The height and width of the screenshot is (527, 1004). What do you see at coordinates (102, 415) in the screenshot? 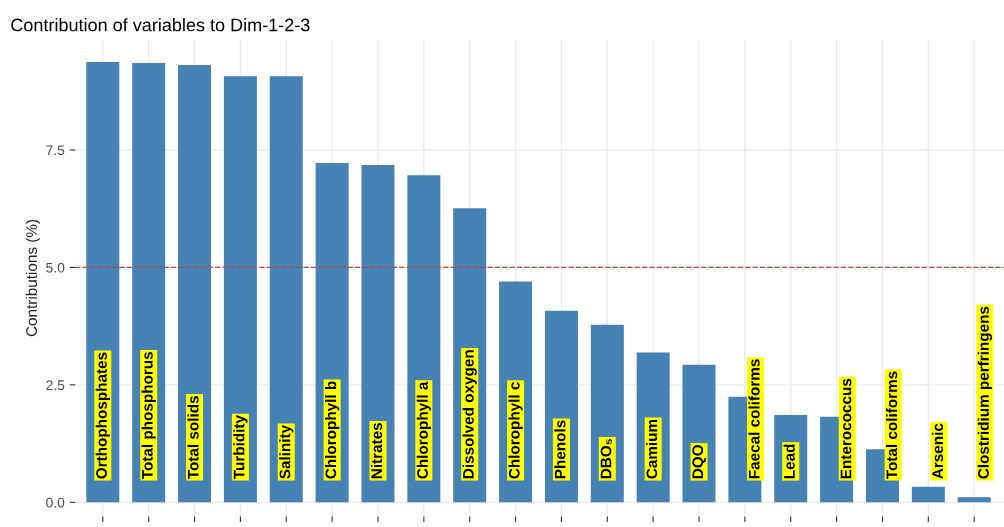
I see `x-tick-label: Orthophosphates` at bounding box center [102, 415].